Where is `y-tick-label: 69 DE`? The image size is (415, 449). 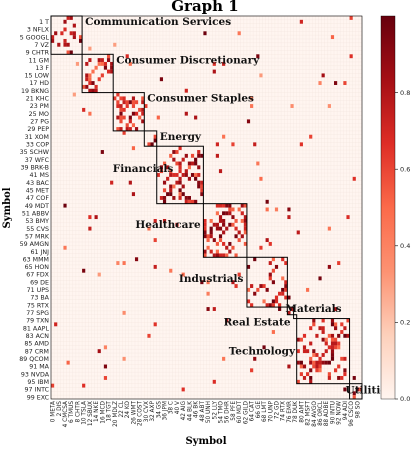 y-tick-label: 69 DE is located at coordinates (39, 282).